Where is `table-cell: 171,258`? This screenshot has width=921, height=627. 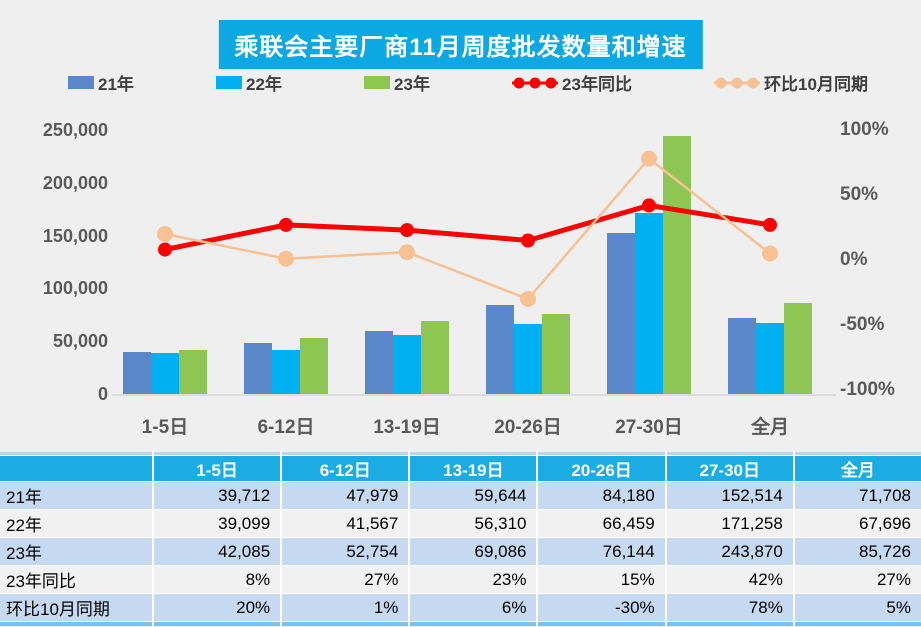
table-cell: 171,258 is located at coordinates (729, 523).